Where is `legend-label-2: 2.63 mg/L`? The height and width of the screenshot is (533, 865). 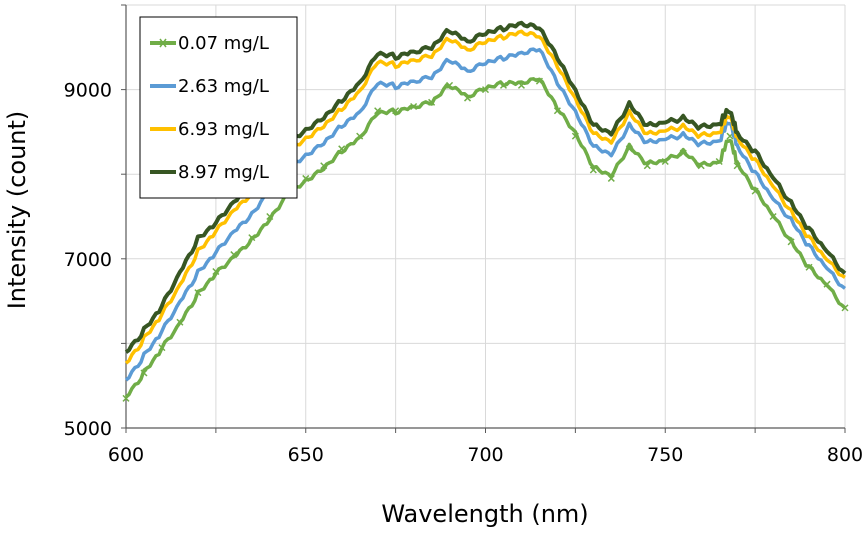 legend-label-2: 2.63 mg/L is located at coordinates (223, 86).